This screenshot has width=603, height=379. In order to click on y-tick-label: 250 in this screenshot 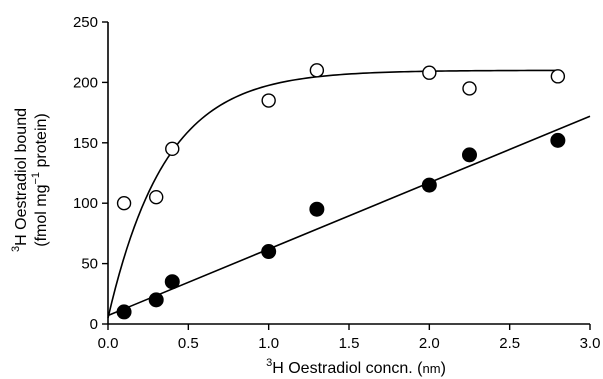, I will do `click(85, 22)`.